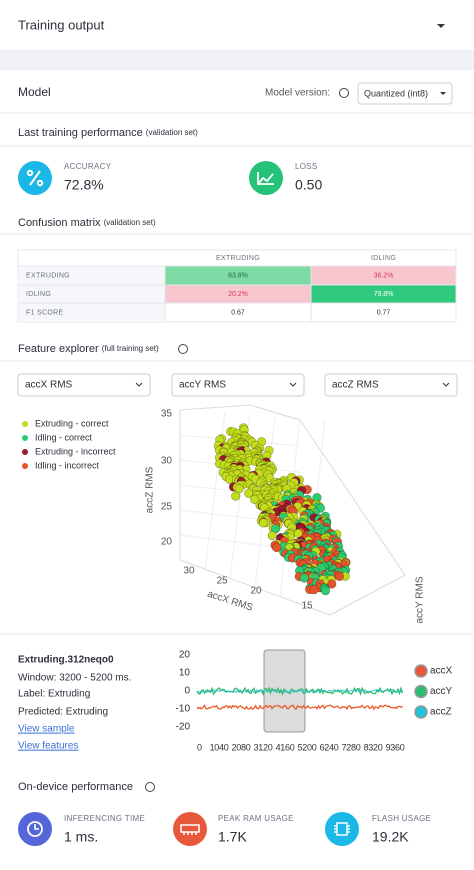  I want to click on legend-label: Extruding - incorrect, so click(75, 451).